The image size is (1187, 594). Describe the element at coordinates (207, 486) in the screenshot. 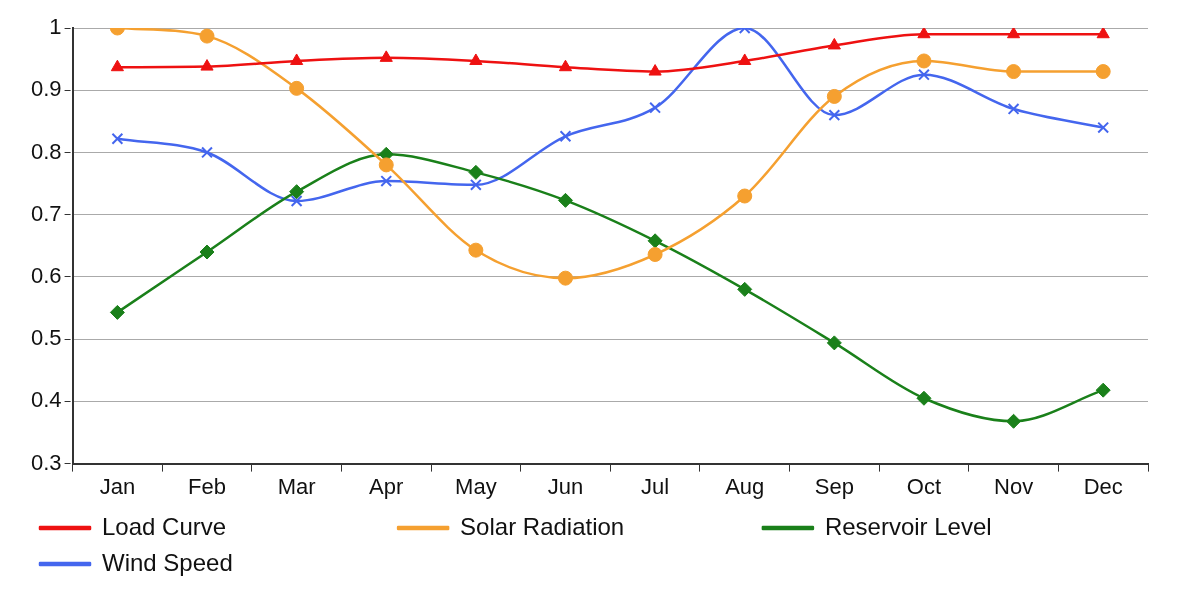

I see `x-tick-label: Feb` at that location.